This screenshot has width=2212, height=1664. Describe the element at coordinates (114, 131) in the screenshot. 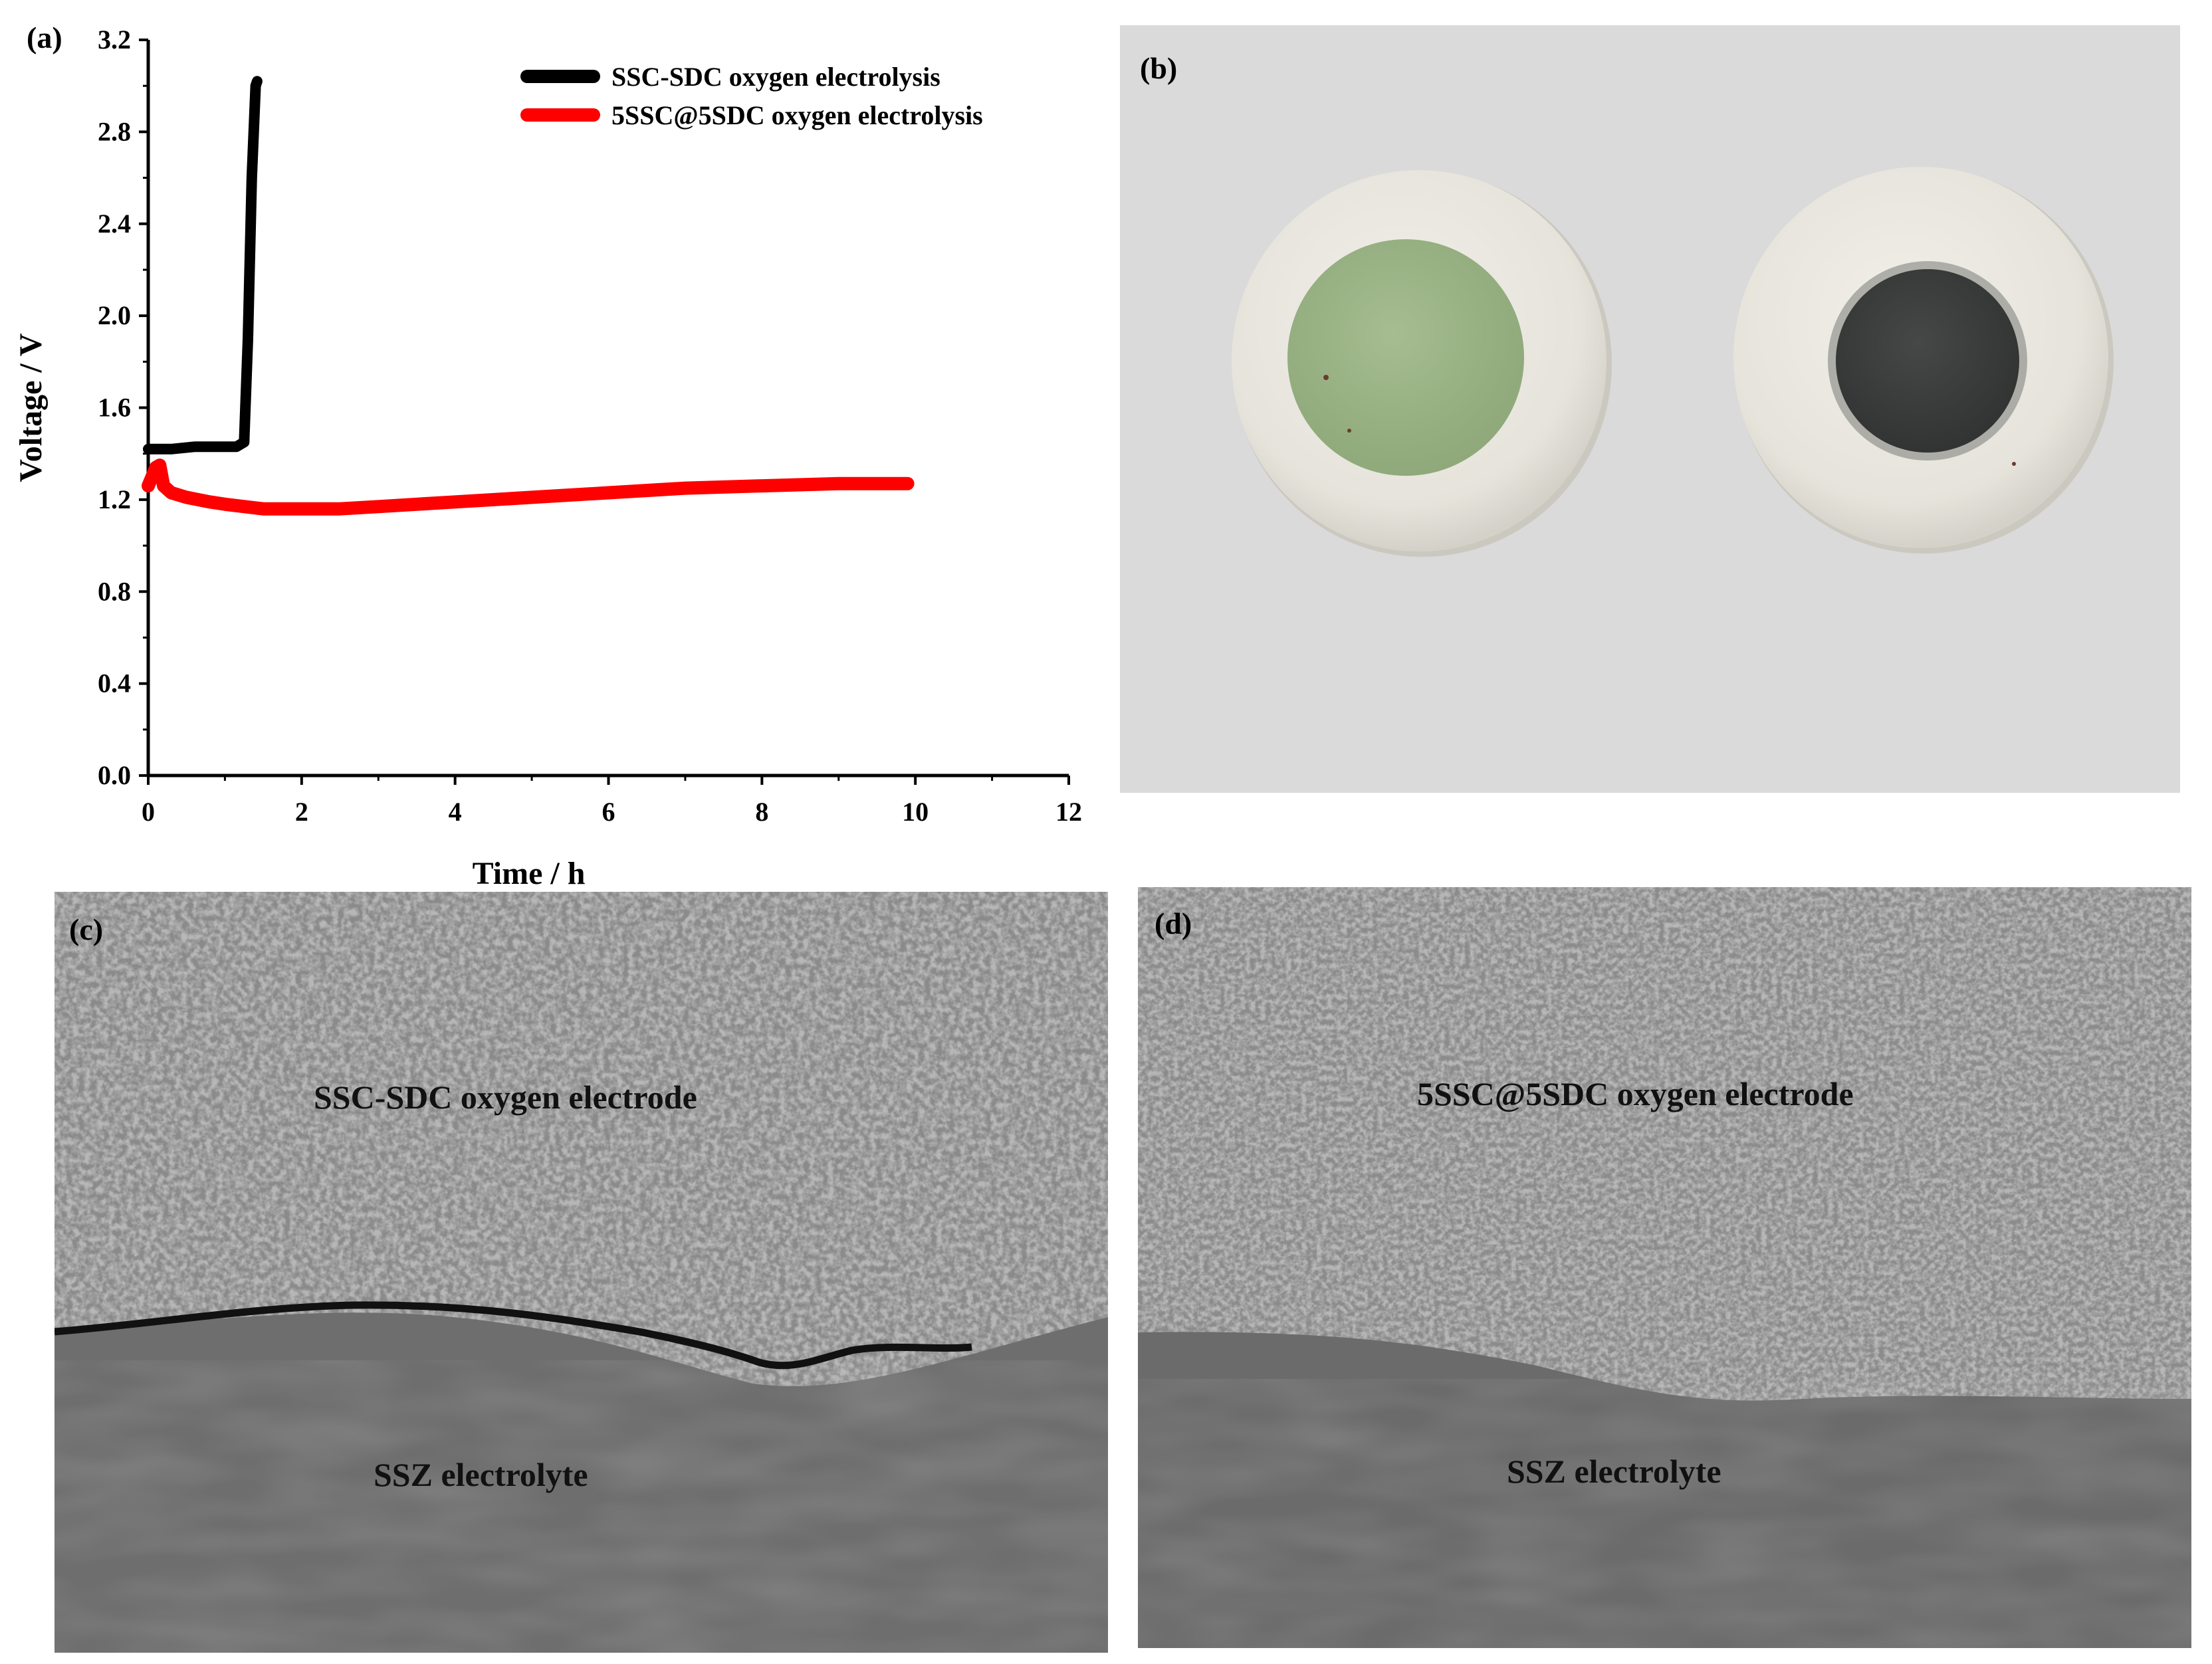

I see `y-tick-label: 2.8` at that location.